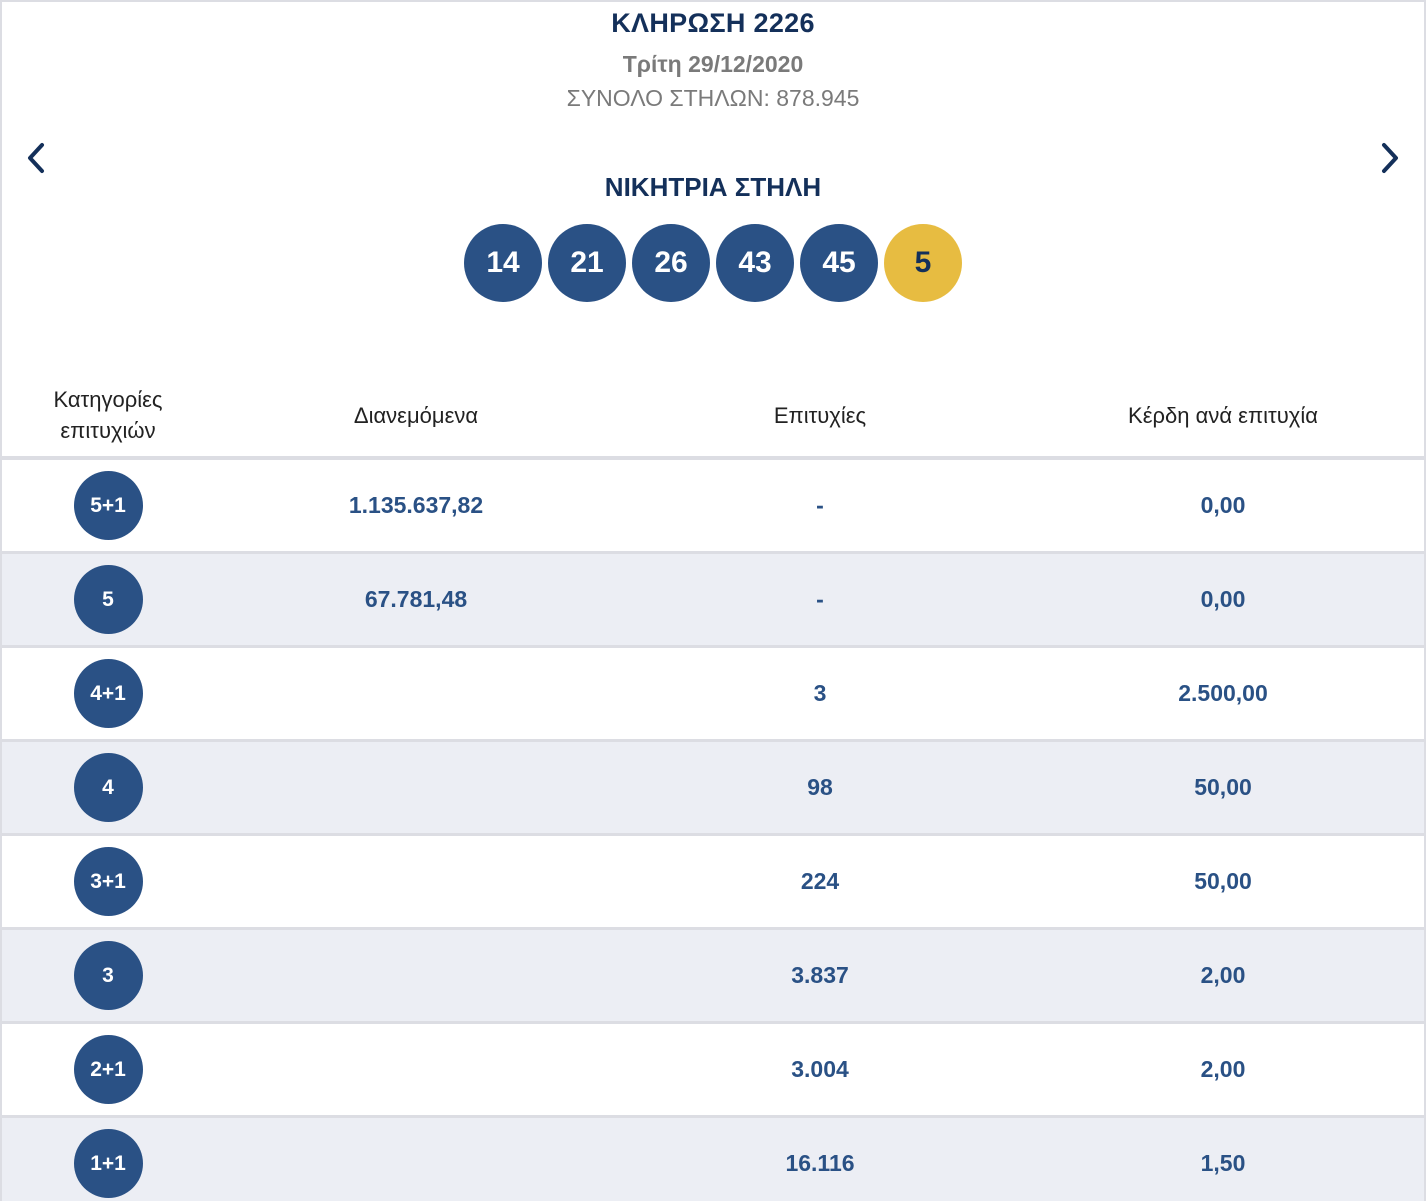 Image resolution: width=1426 pixels, height=1201 pixels. Describe the element at coordinates (108, 599) in the screenshot. I see `category-badge: 5` at that location.